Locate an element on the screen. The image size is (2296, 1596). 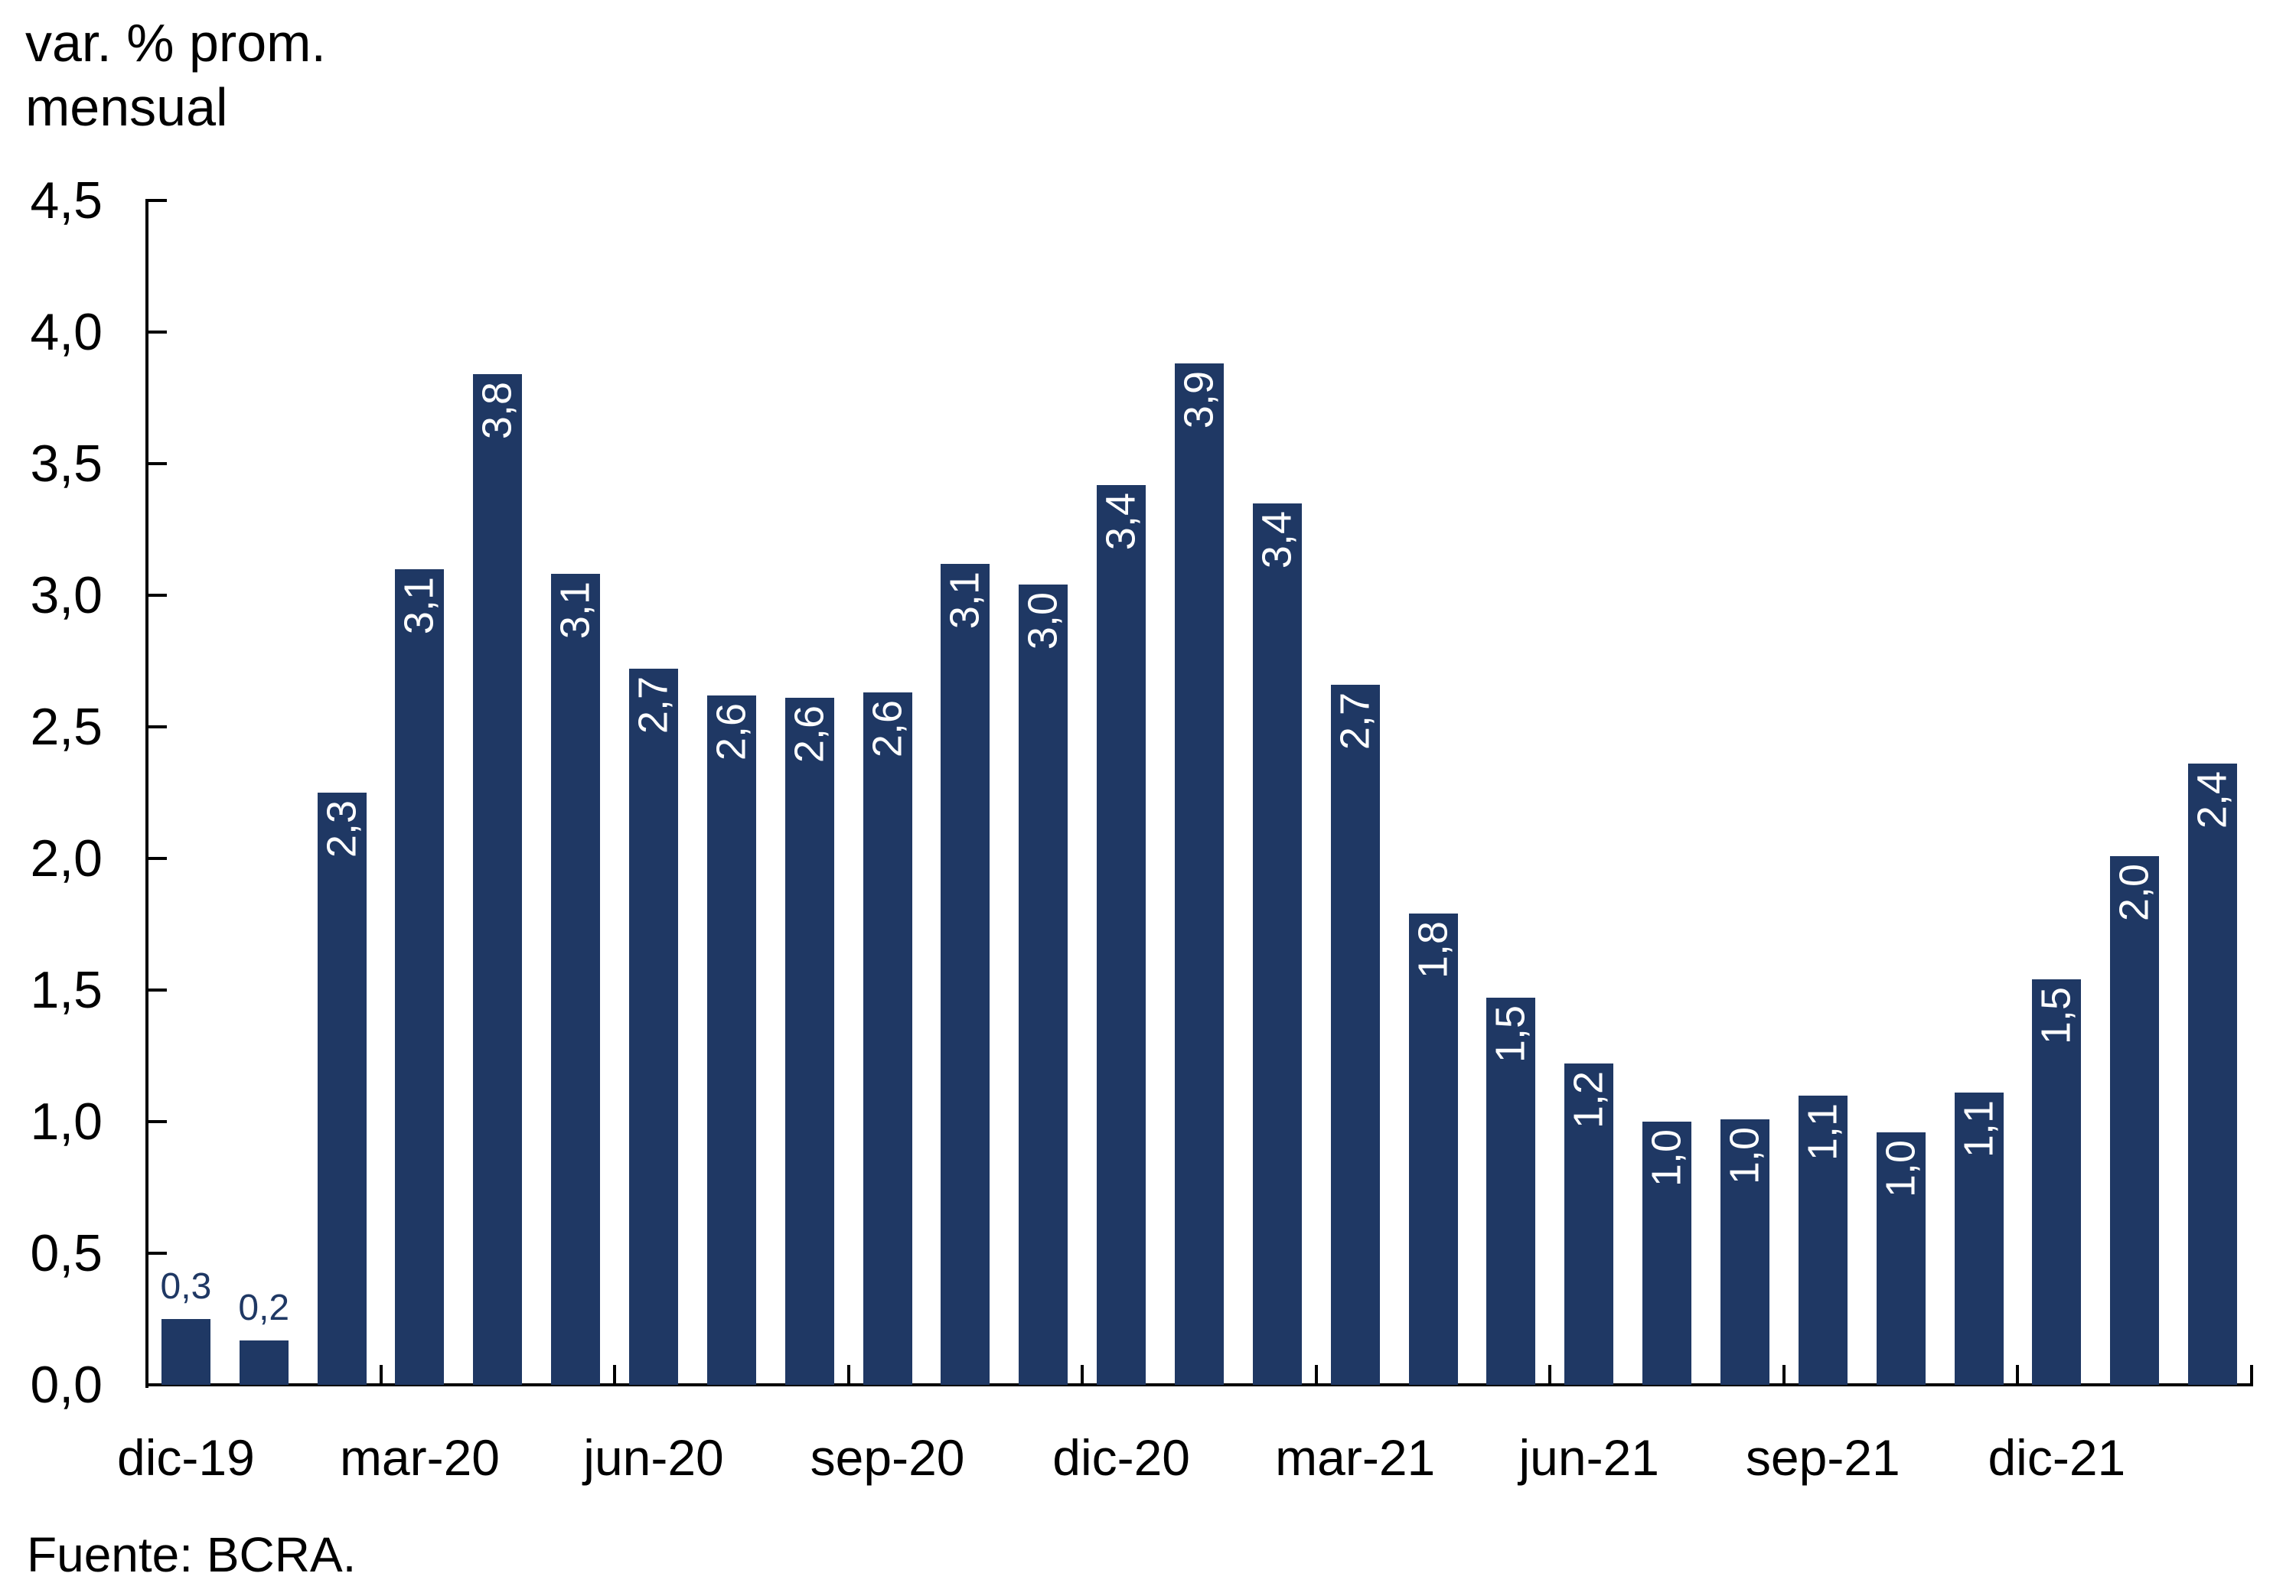
bar: 0,2 is located at coordinates (263, 1337).